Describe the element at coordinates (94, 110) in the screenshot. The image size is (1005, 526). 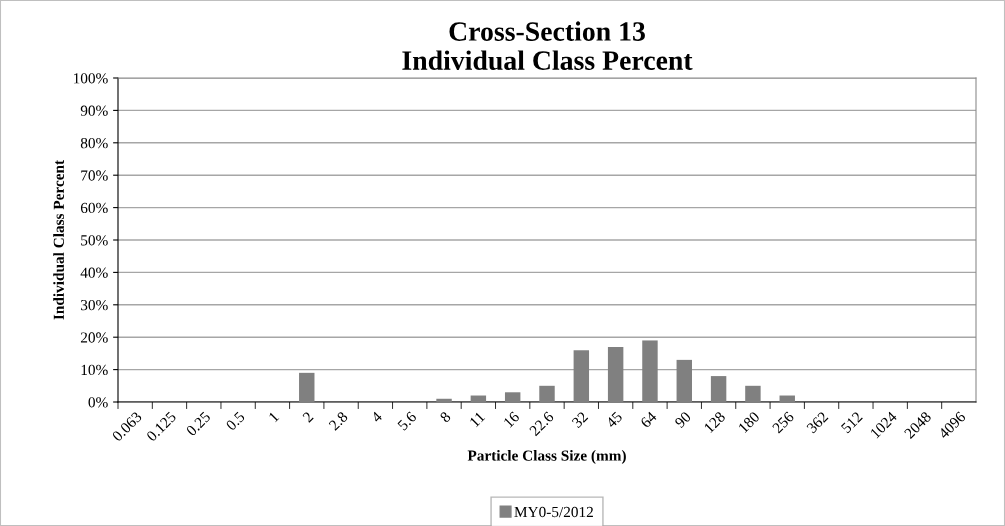
I see `y-tick-label: 90%` at that location.